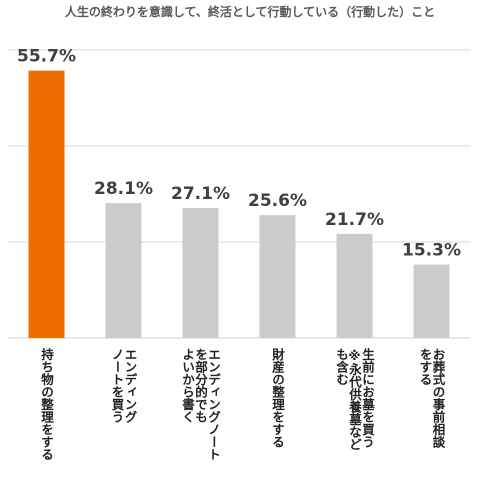 The height and width of the screenshot is (484, 500). What do you see at coordinates (431, 251) in the screenshot?
I see `data-label: 15.3%` at bounding box center [431, 251].